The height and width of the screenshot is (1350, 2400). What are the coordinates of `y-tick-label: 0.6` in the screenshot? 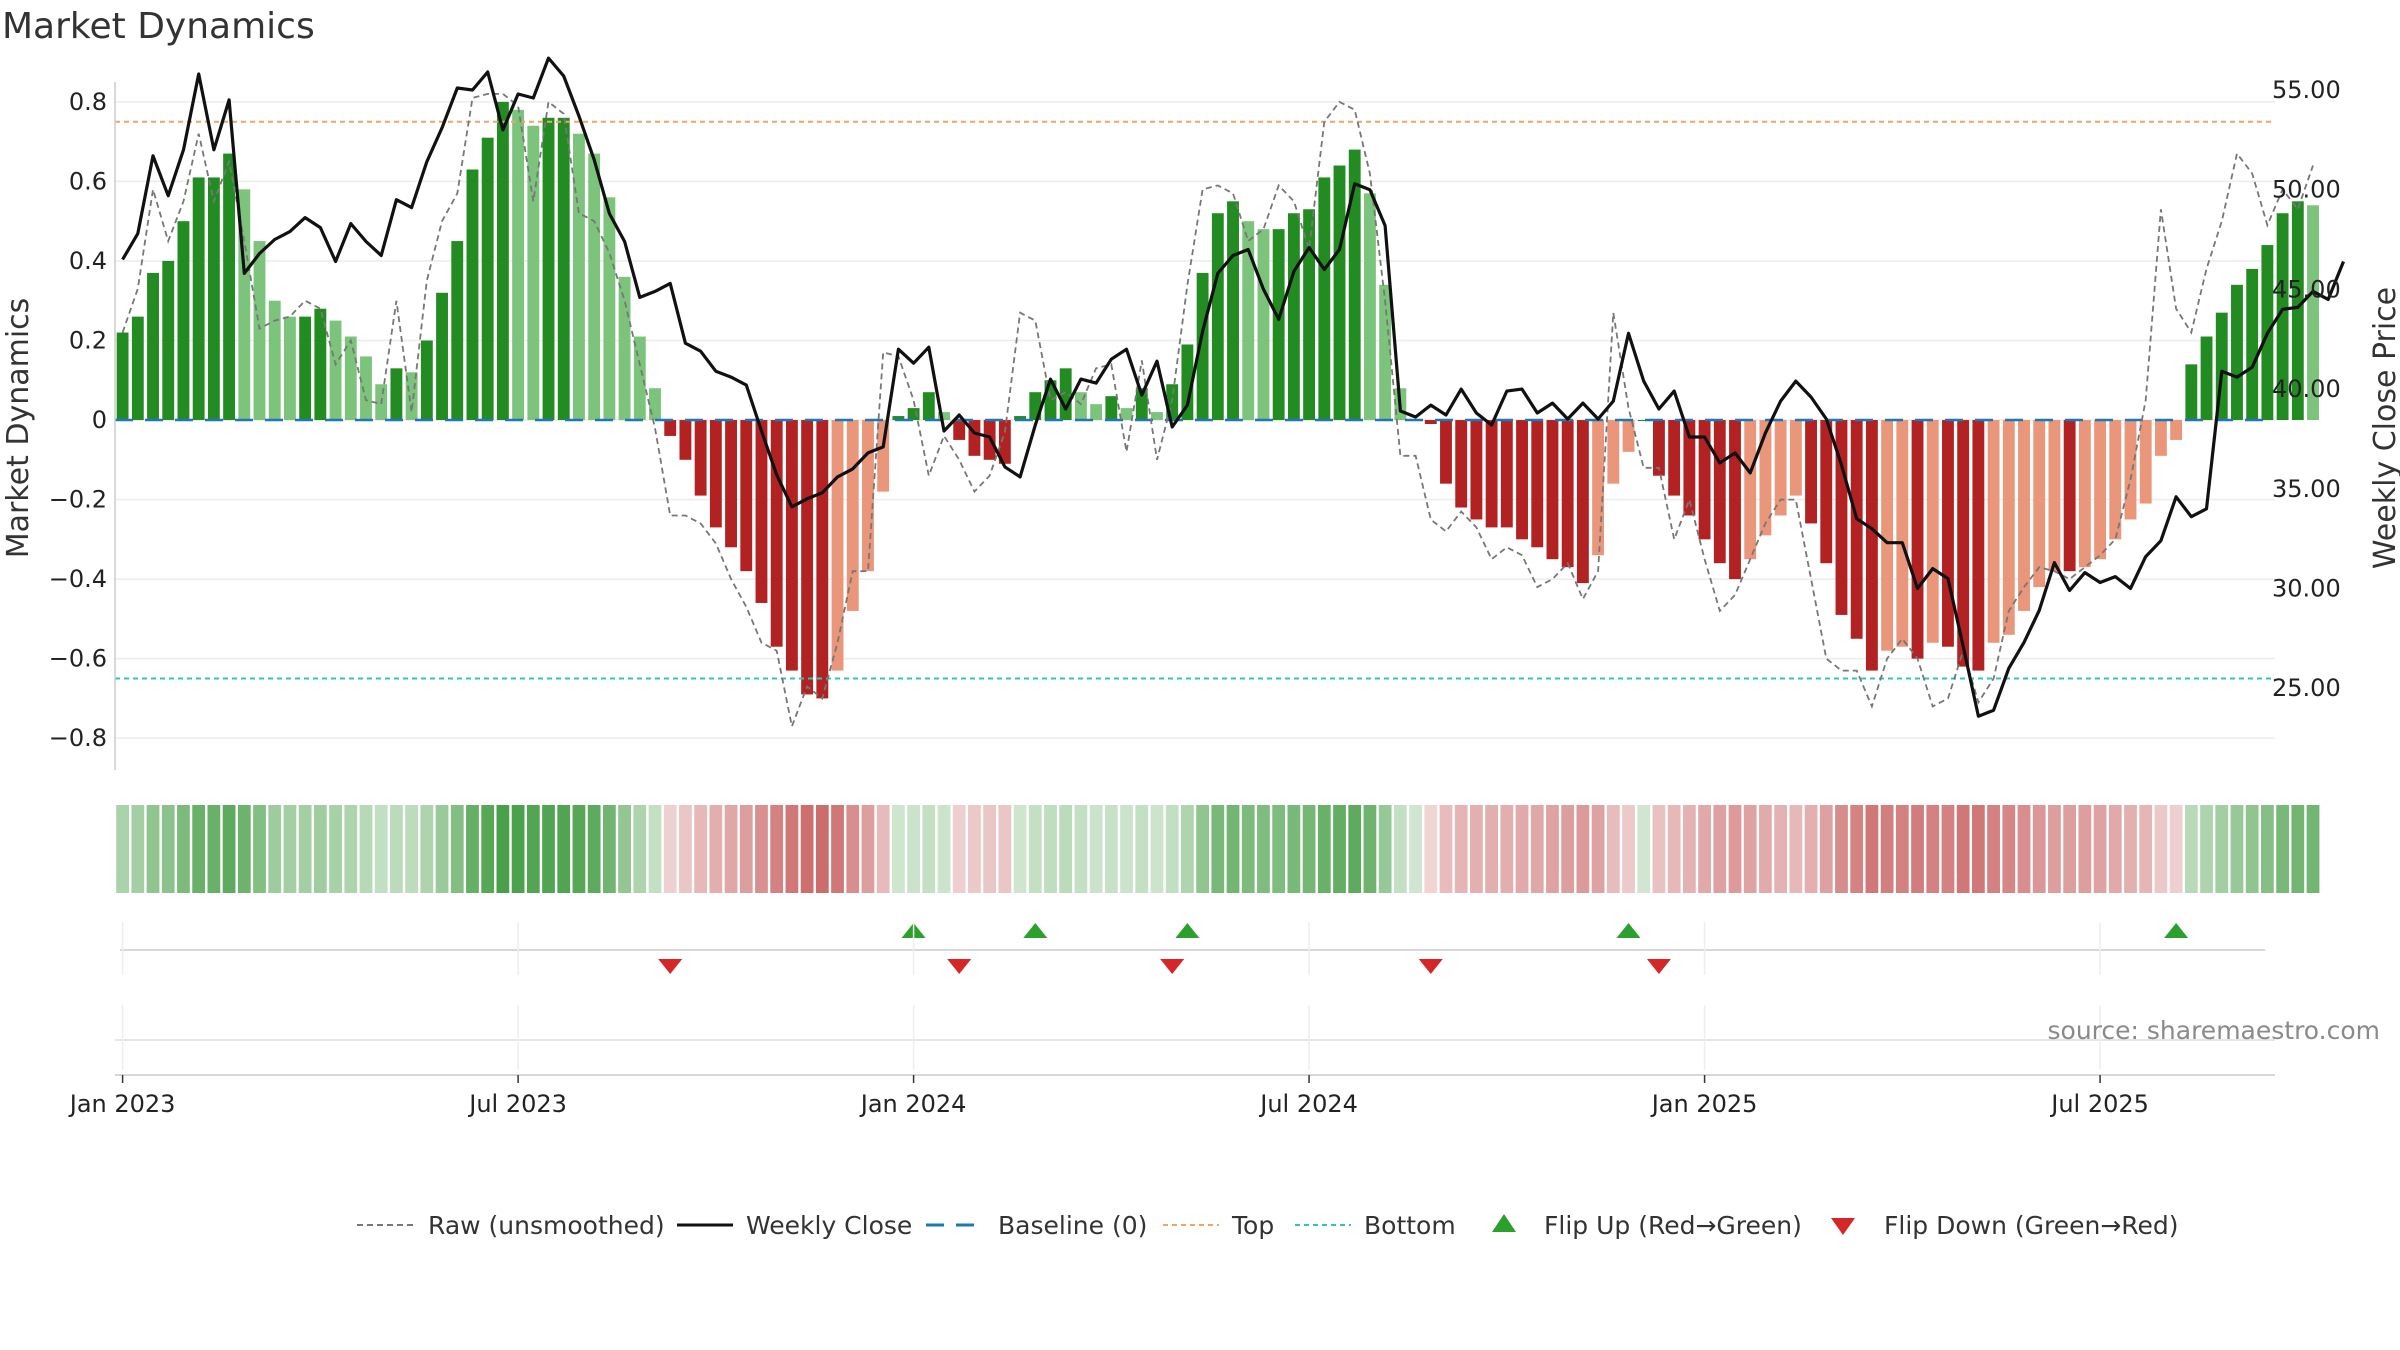 It's located at (88, 181).